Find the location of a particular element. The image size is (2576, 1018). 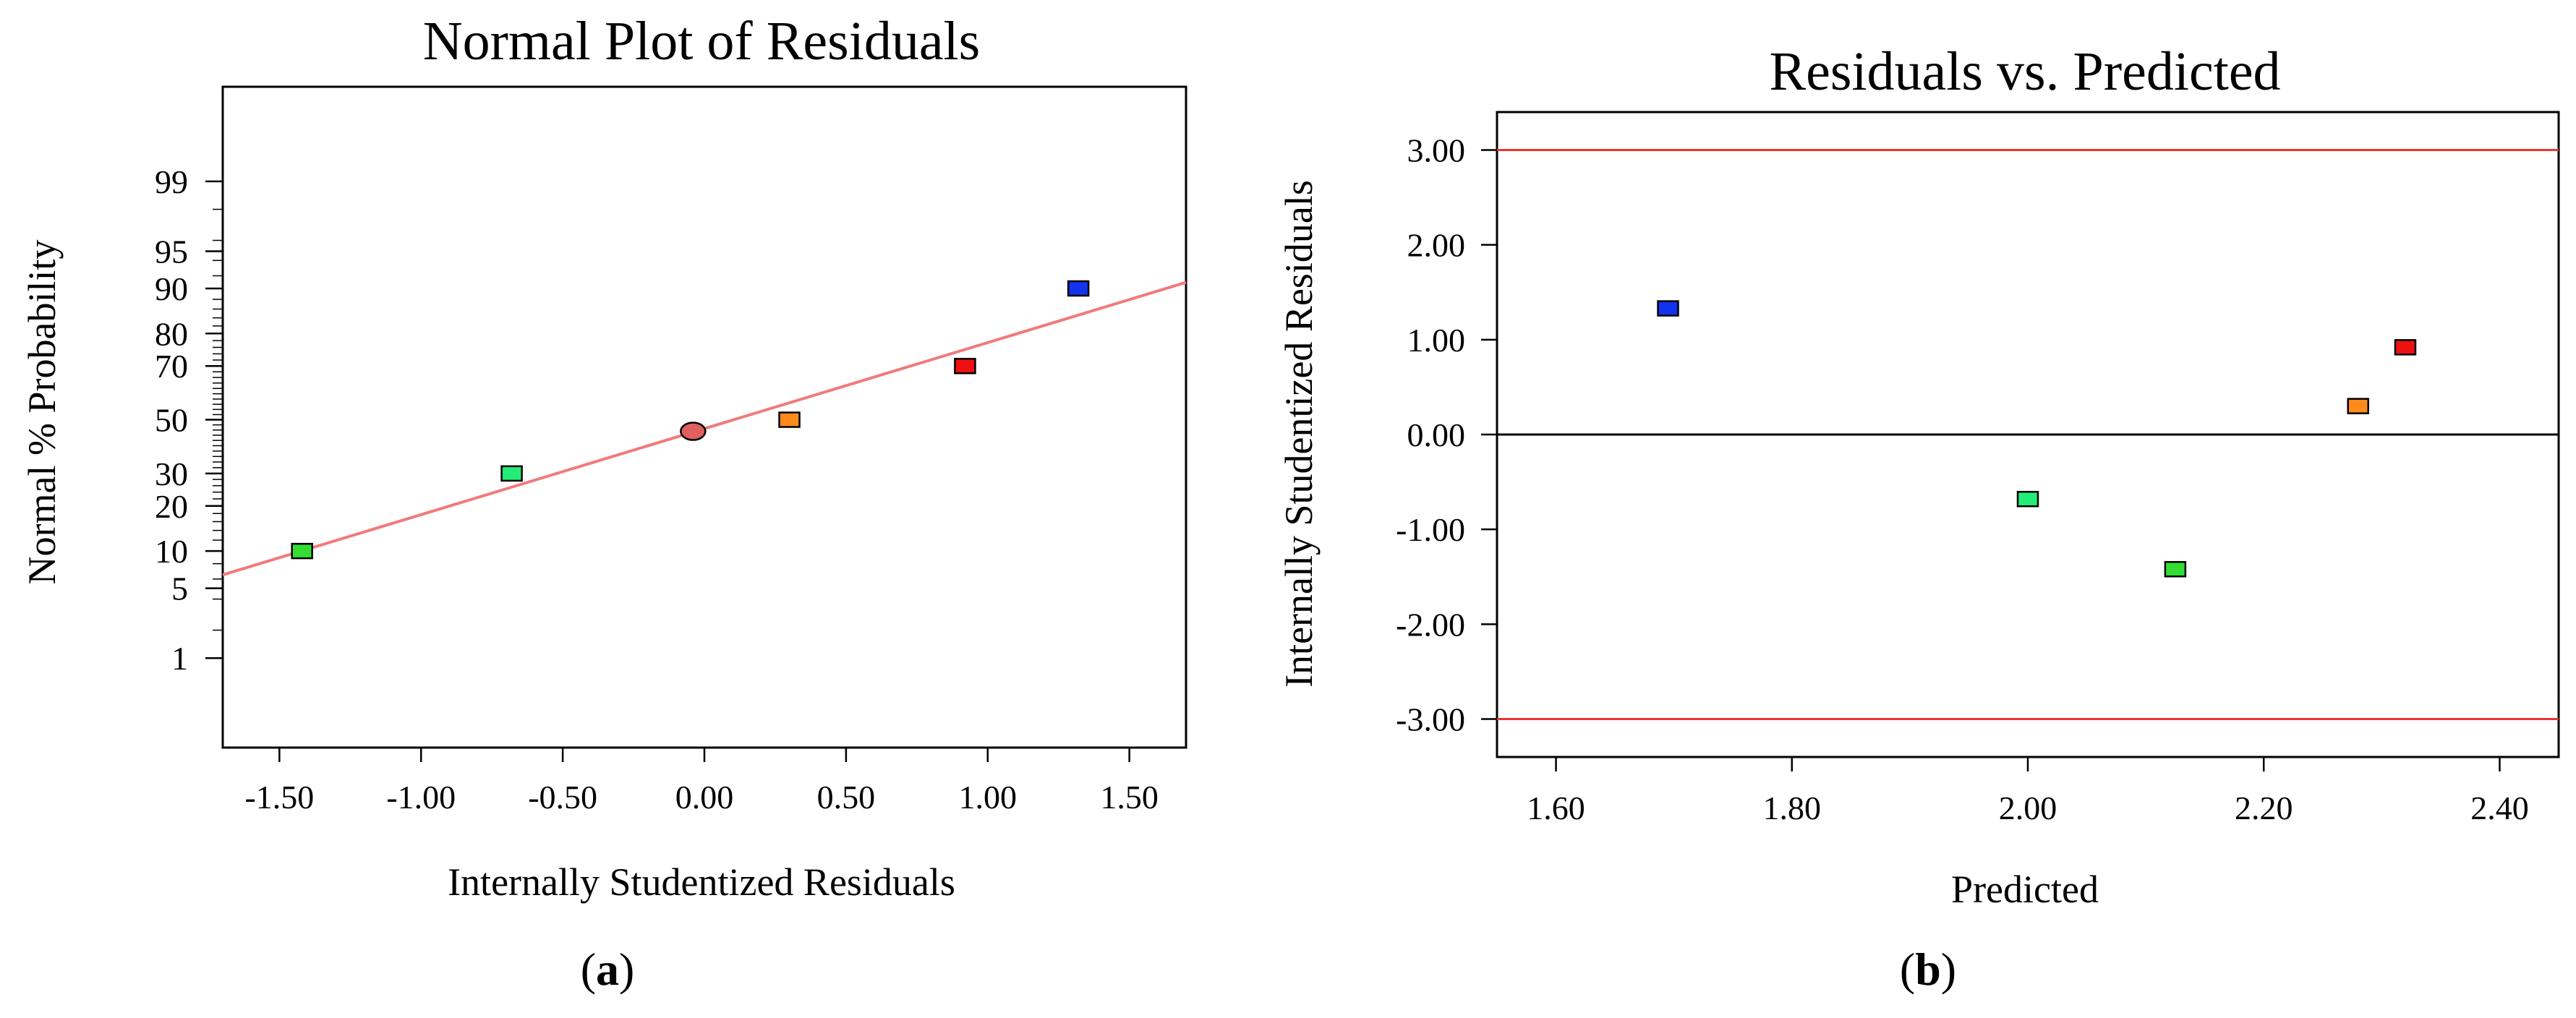

chart-a-x-label: Internally Studentized Residuals is located at coordinates (701, 882).